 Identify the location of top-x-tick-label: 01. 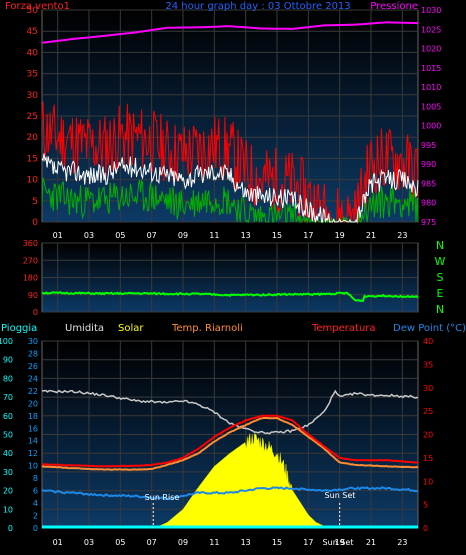
(58, 235).